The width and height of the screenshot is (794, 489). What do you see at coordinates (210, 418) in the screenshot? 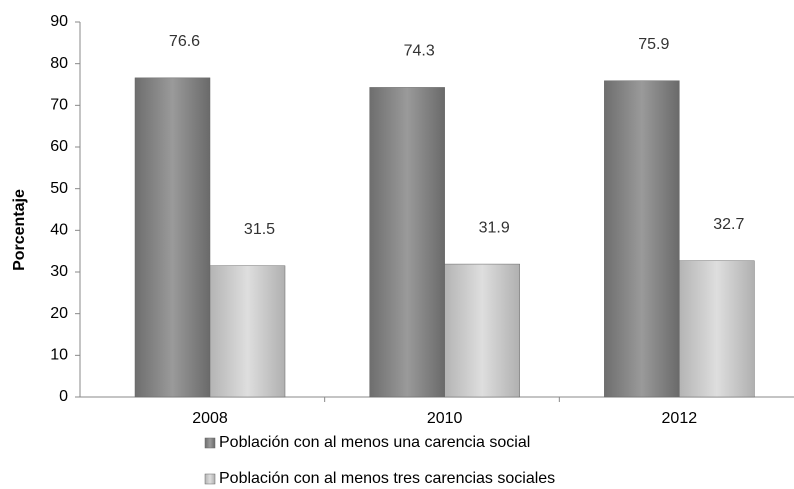
I see `x-tick-label: 2008` at bounding box center [210, 418].